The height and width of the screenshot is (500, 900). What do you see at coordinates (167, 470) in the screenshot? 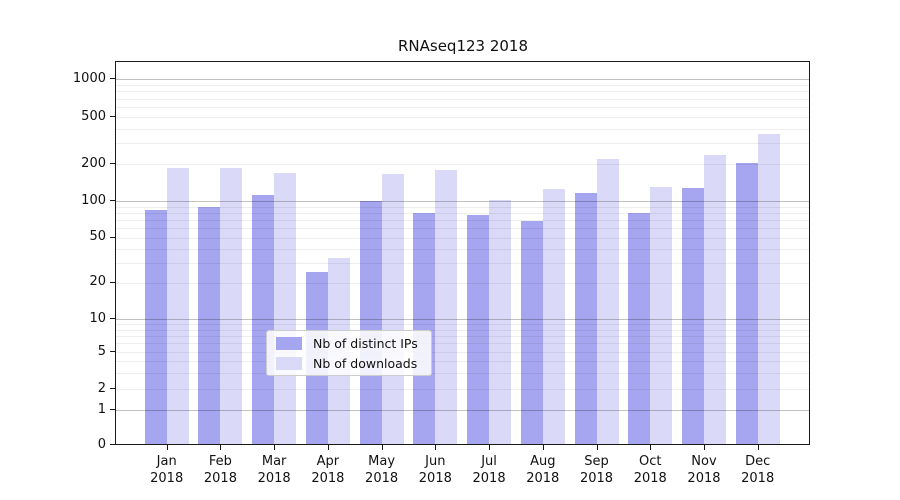
I see `x-tick-label-jan: Jan 2018` at bounding box center [167, 470].